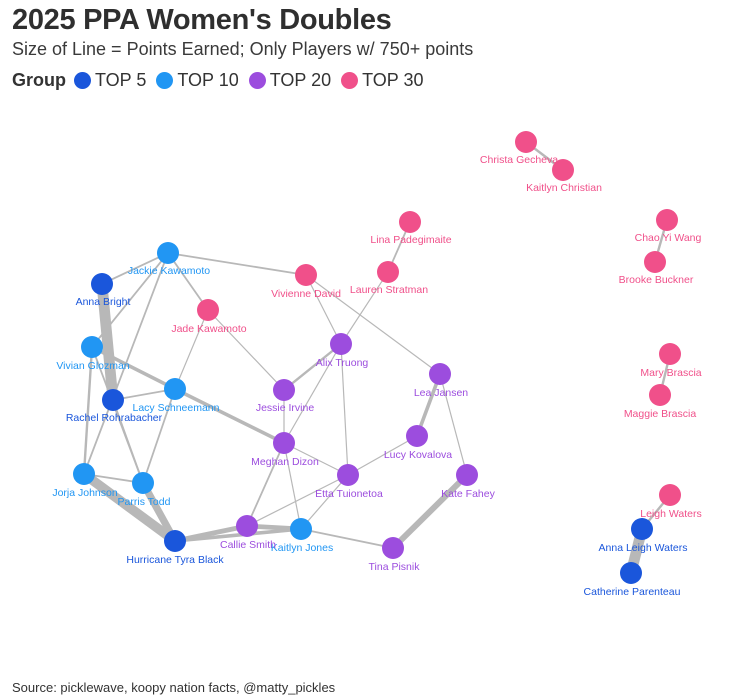 The height and width of the screenshot is (699, 742). I want to click on legend-item-top30: TOP 30, so click(382, 80).